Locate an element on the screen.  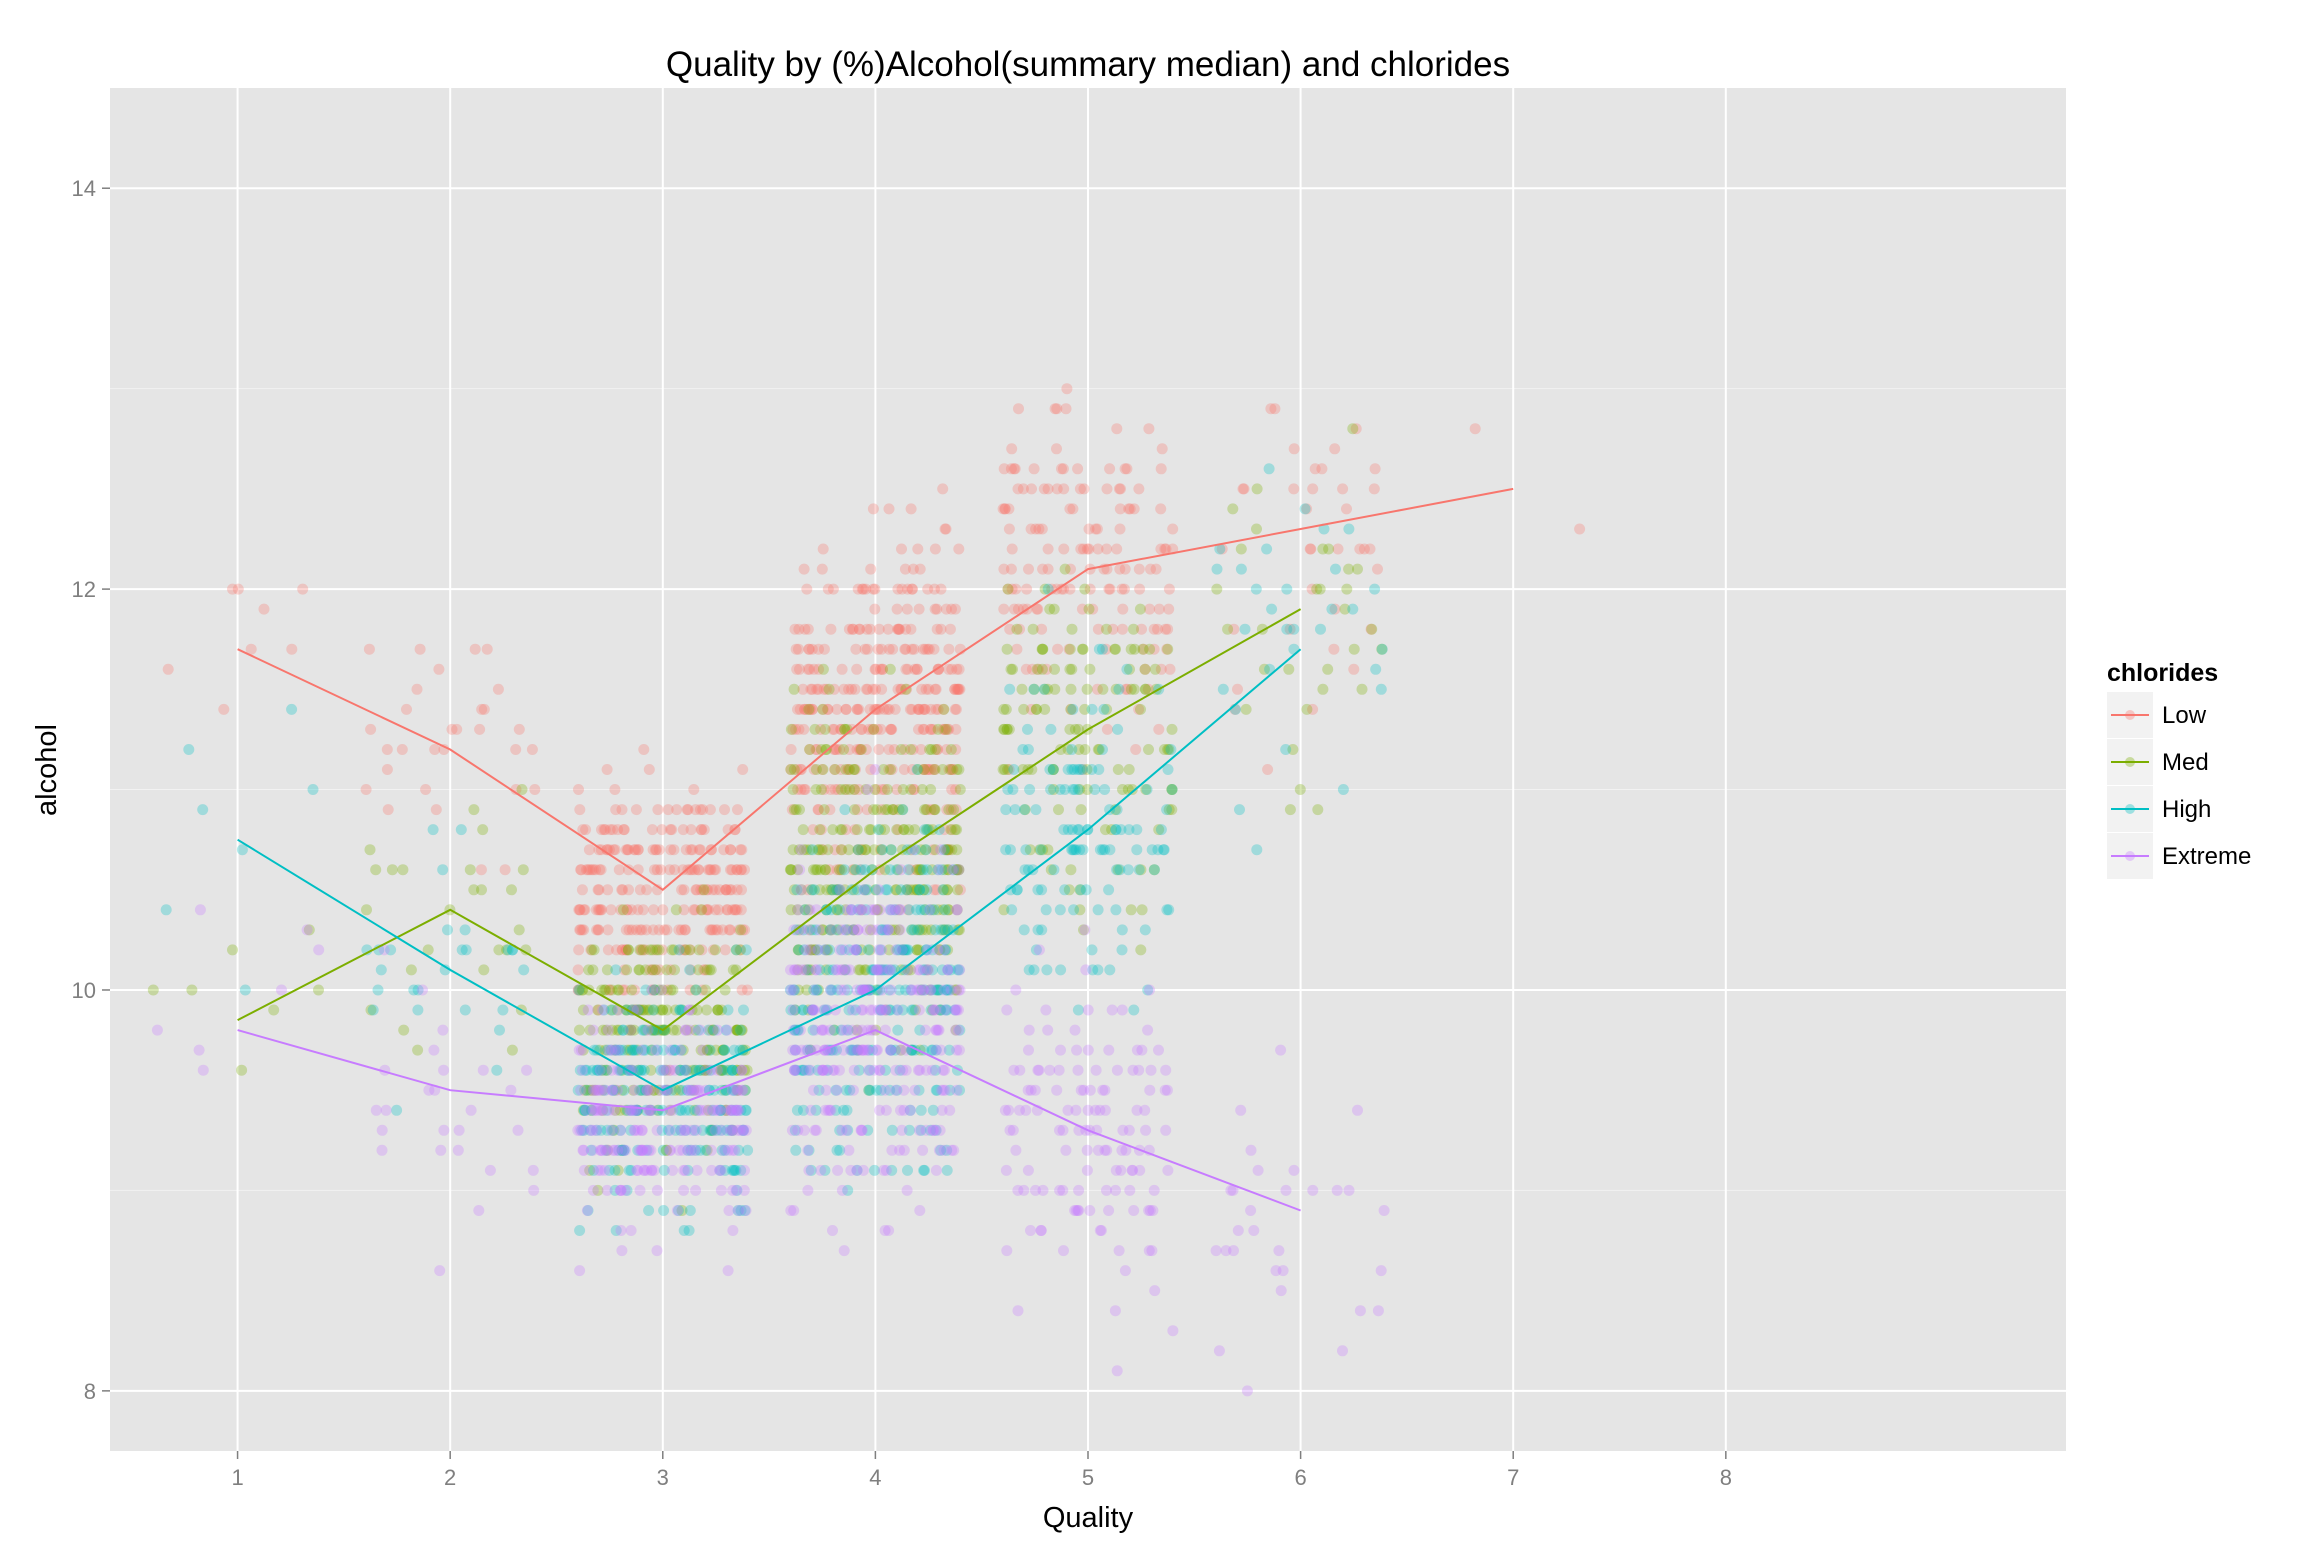
x-tick-label: 1 is located at coordinates (237, 1477).